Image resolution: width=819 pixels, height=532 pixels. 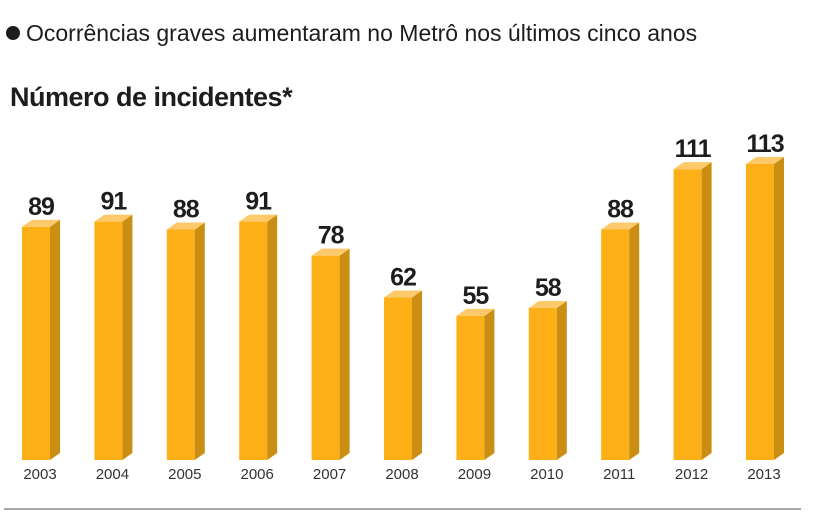 I want to click on x-tick-label: 2006, so click(x=257, y=474).